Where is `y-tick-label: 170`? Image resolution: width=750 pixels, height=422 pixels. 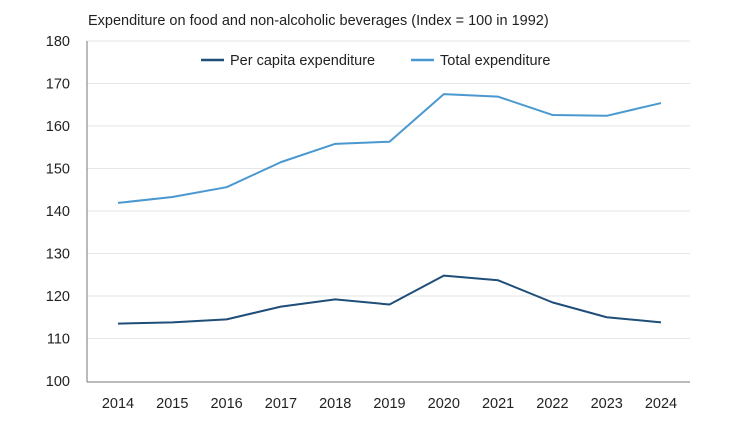 y-tick-label: 170 is located at coordinates (58, 85).